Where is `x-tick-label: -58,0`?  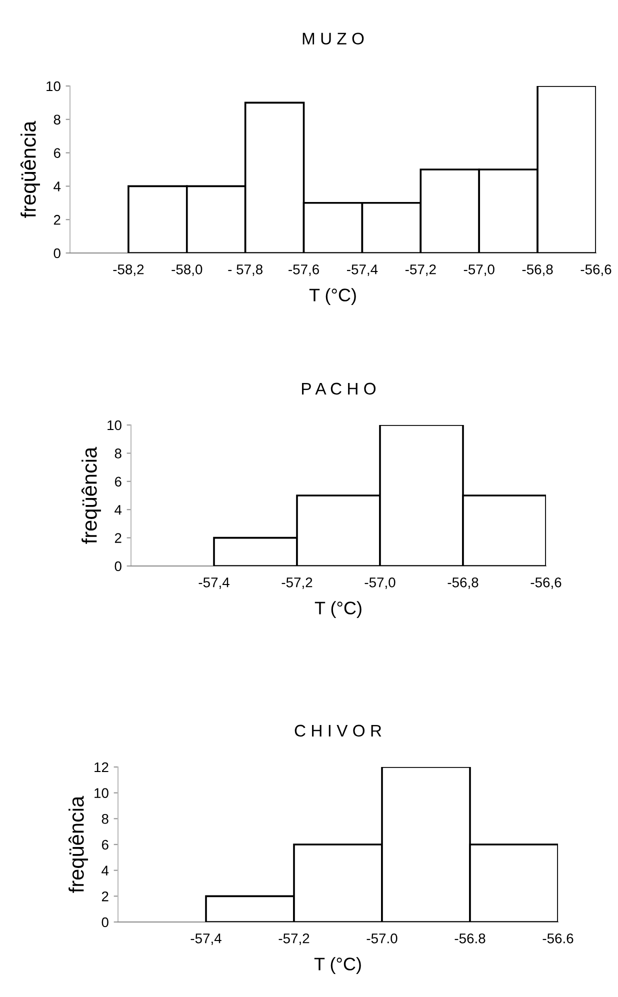 x-tick-label: -58,0 is located at coordinates (187, 270).